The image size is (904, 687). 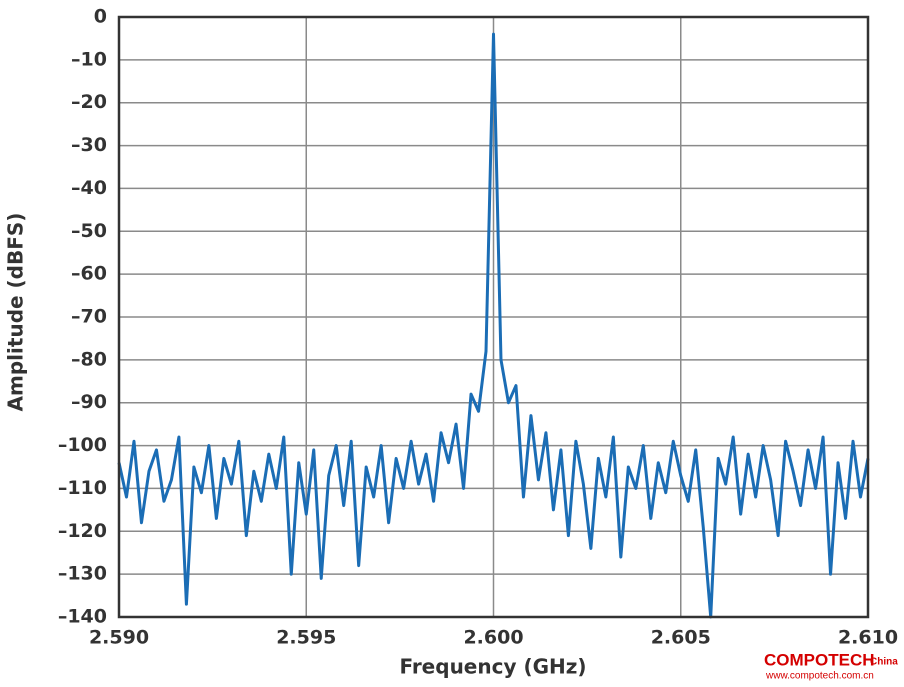 What do you see at coordinates (884, 662) in the screenshot?
I see `watermark-suffix: China` at bounding box center [884, 662].